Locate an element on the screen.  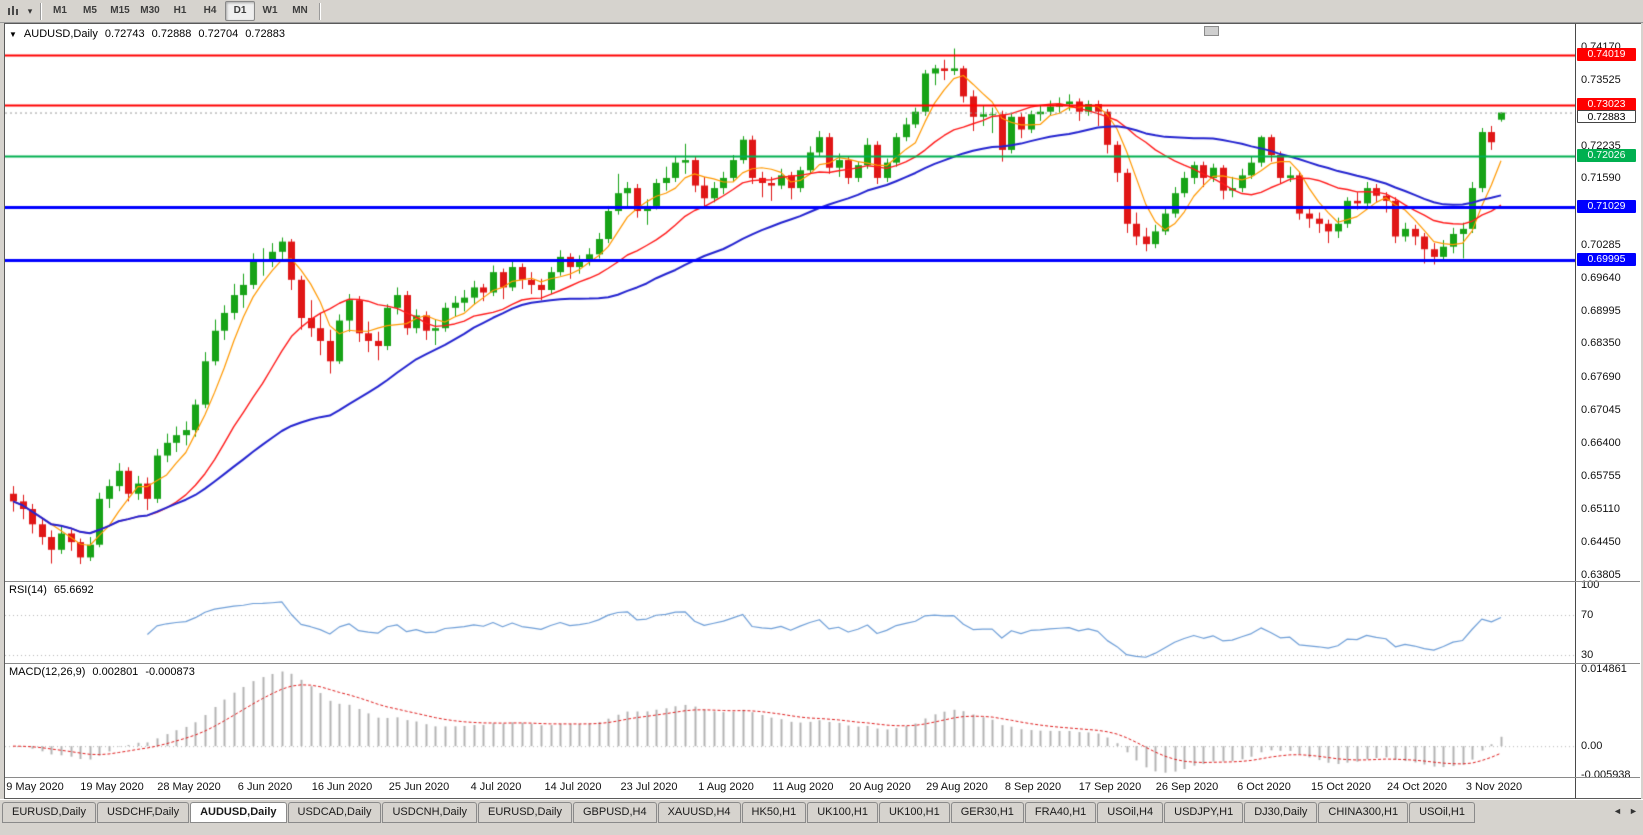
macd-indicator-label: MACD(12,26,9) 0.002801 -0.000873 is located at coordinates (102, 672).